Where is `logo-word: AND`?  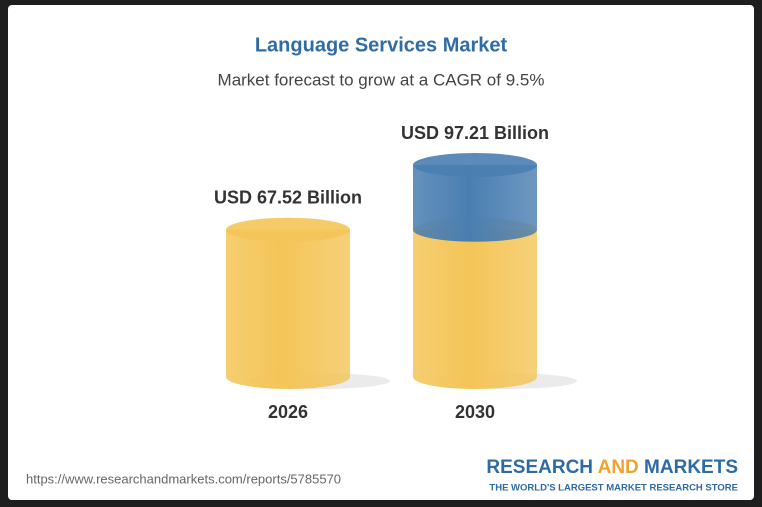 logo-word: AND is located at coordinates (618, 467).